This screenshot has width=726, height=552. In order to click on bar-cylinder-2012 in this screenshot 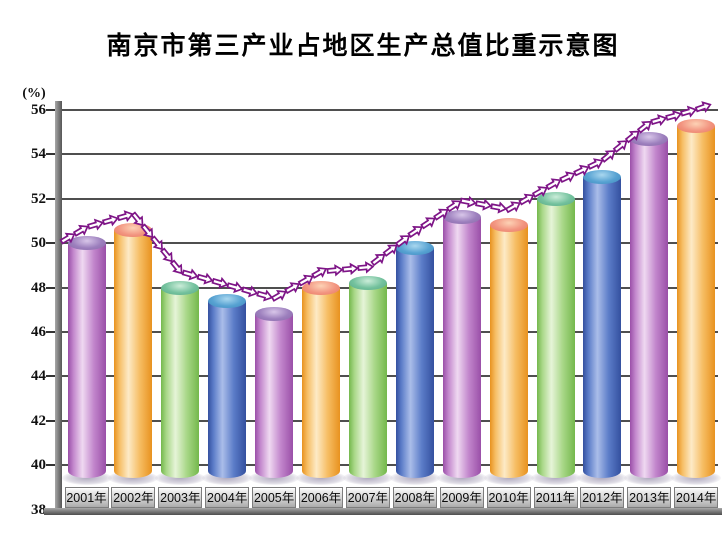, I will do `click(602, 327)`.